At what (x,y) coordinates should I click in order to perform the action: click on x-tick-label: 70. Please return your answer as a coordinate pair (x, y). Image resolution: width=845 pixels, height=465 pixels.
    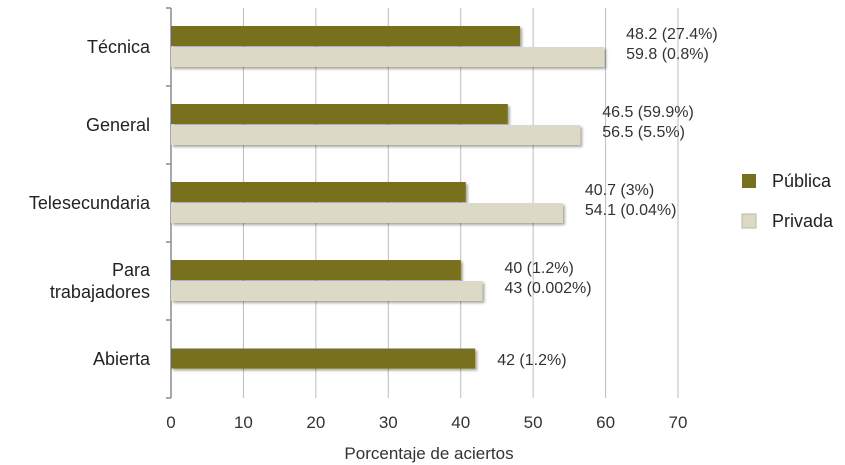
    Looking at the image, I should click on (678, 422).